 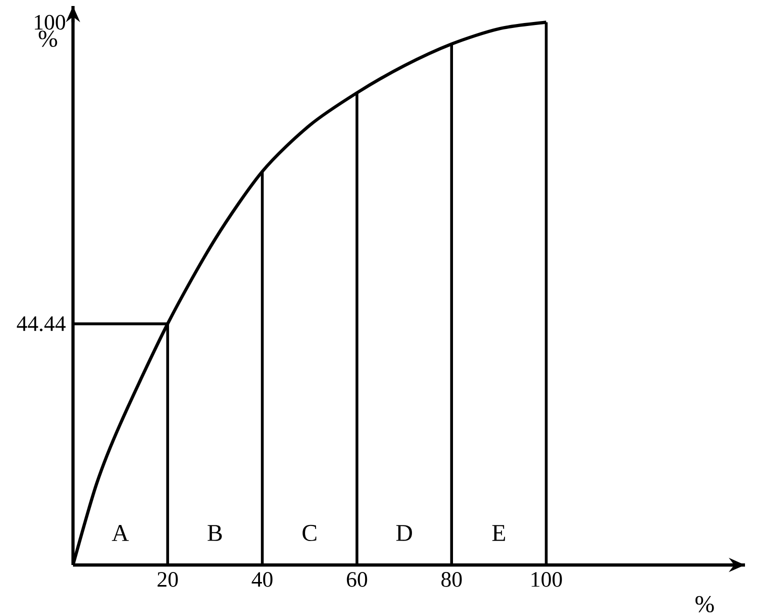 I want to click on x-tick-label: 40, so click(x=262, y=579).